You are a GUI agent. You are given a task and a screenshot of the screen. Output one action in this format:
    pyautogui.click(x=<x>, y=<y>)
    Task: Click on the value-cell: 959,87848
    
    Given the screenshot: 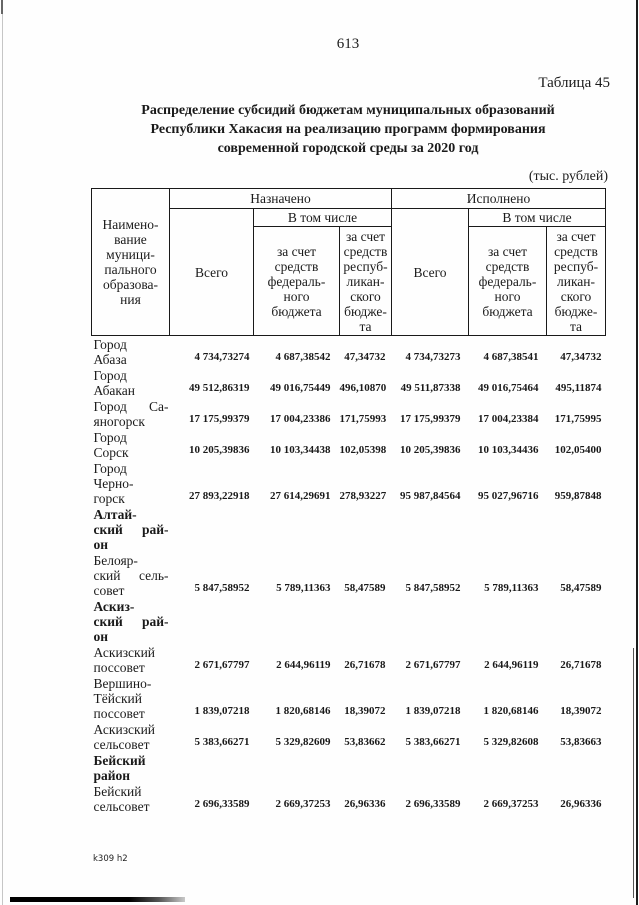 What is the action you would take?
    pyautogui.click(x=578, y=496)
    